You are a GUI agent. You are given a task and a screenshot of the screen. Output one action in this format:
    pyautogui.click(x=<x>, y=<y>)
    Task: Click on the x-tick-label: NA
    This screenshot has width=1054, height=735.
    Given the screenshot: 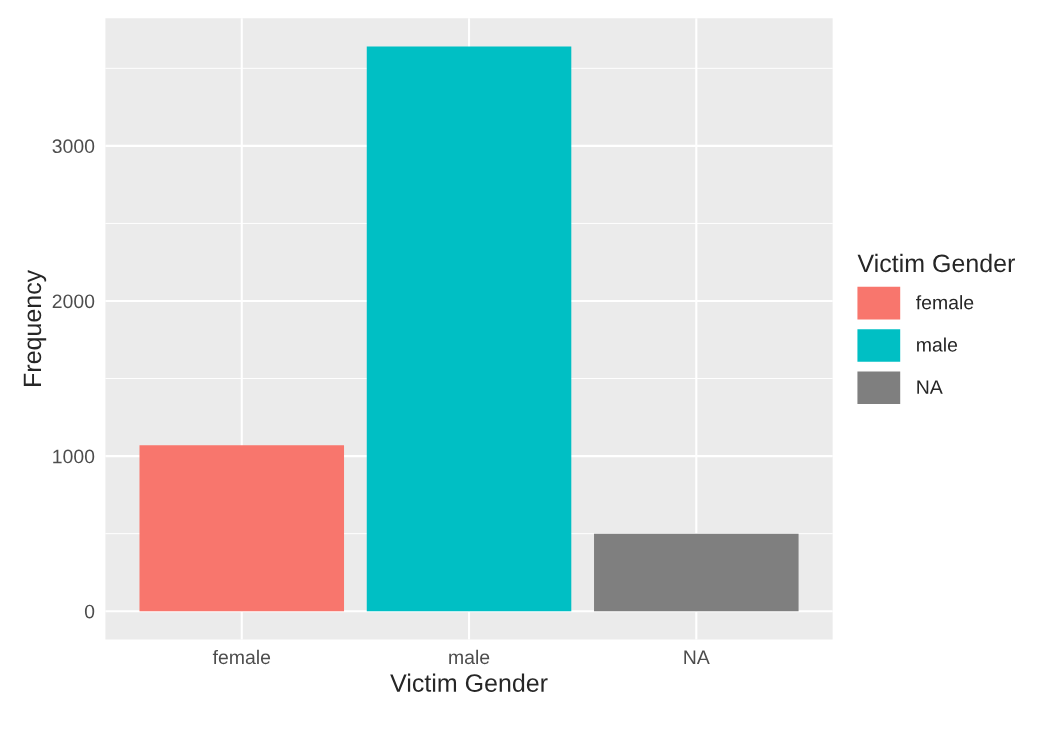 What is the action you would take?
    pyautogui.click(x=697, y=657)
    